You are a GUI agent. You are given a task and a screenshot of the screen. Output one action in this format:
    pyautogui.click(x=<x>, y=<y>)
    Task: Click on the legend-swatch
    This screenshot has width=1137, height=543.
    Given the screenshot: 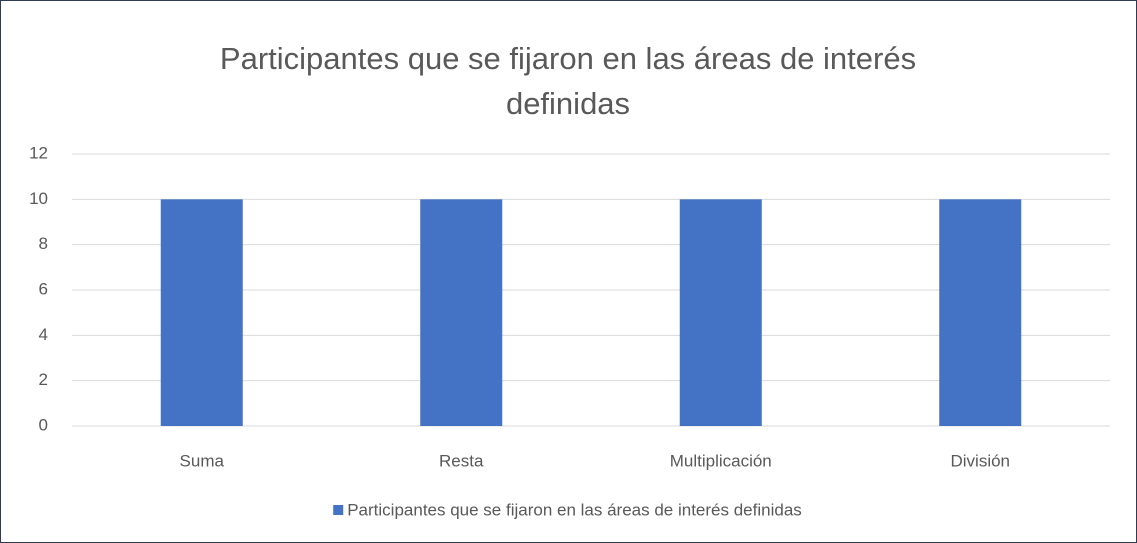 What is the action you would take?
    pyautogui.click(x=338, y=510)
    